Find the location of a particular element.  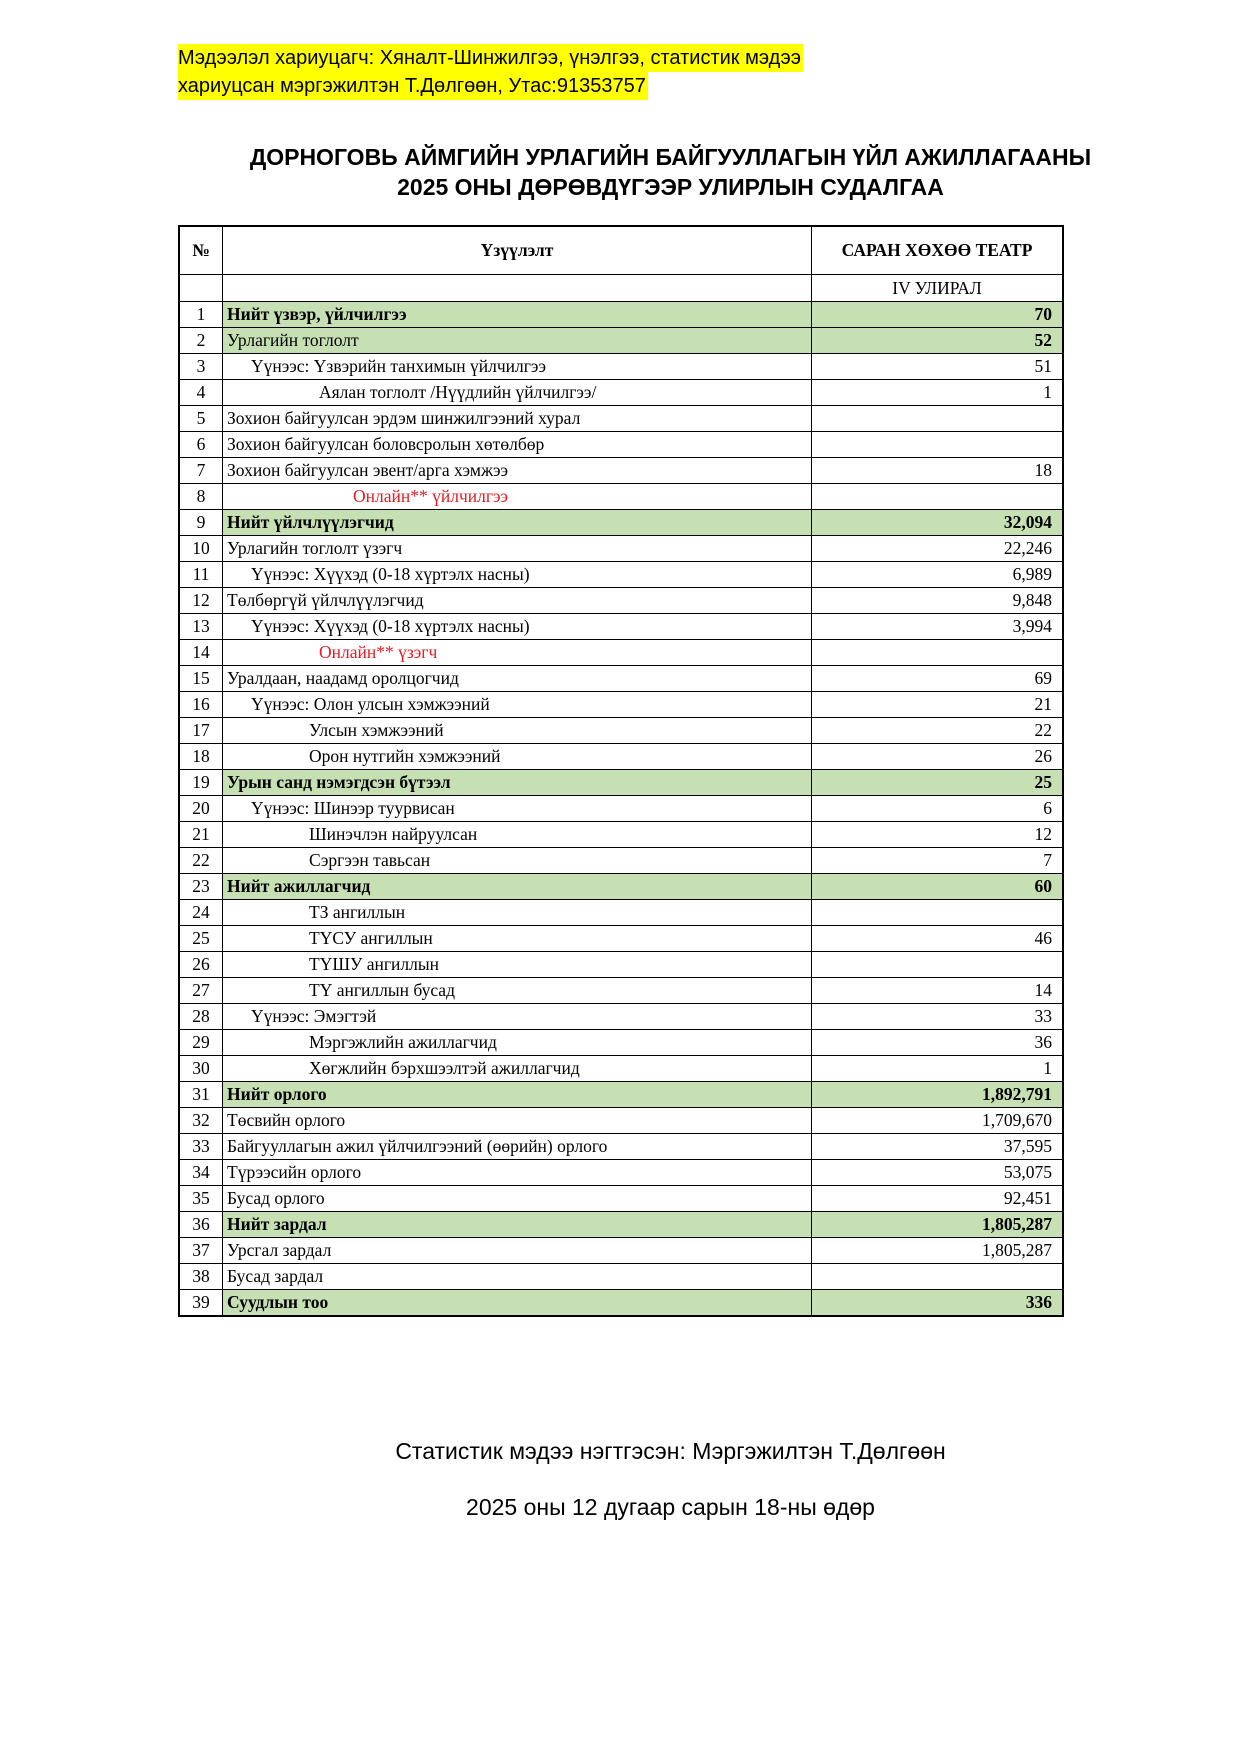

table-row: 38 Бусад зардал is located at coordinates (621, 1276).